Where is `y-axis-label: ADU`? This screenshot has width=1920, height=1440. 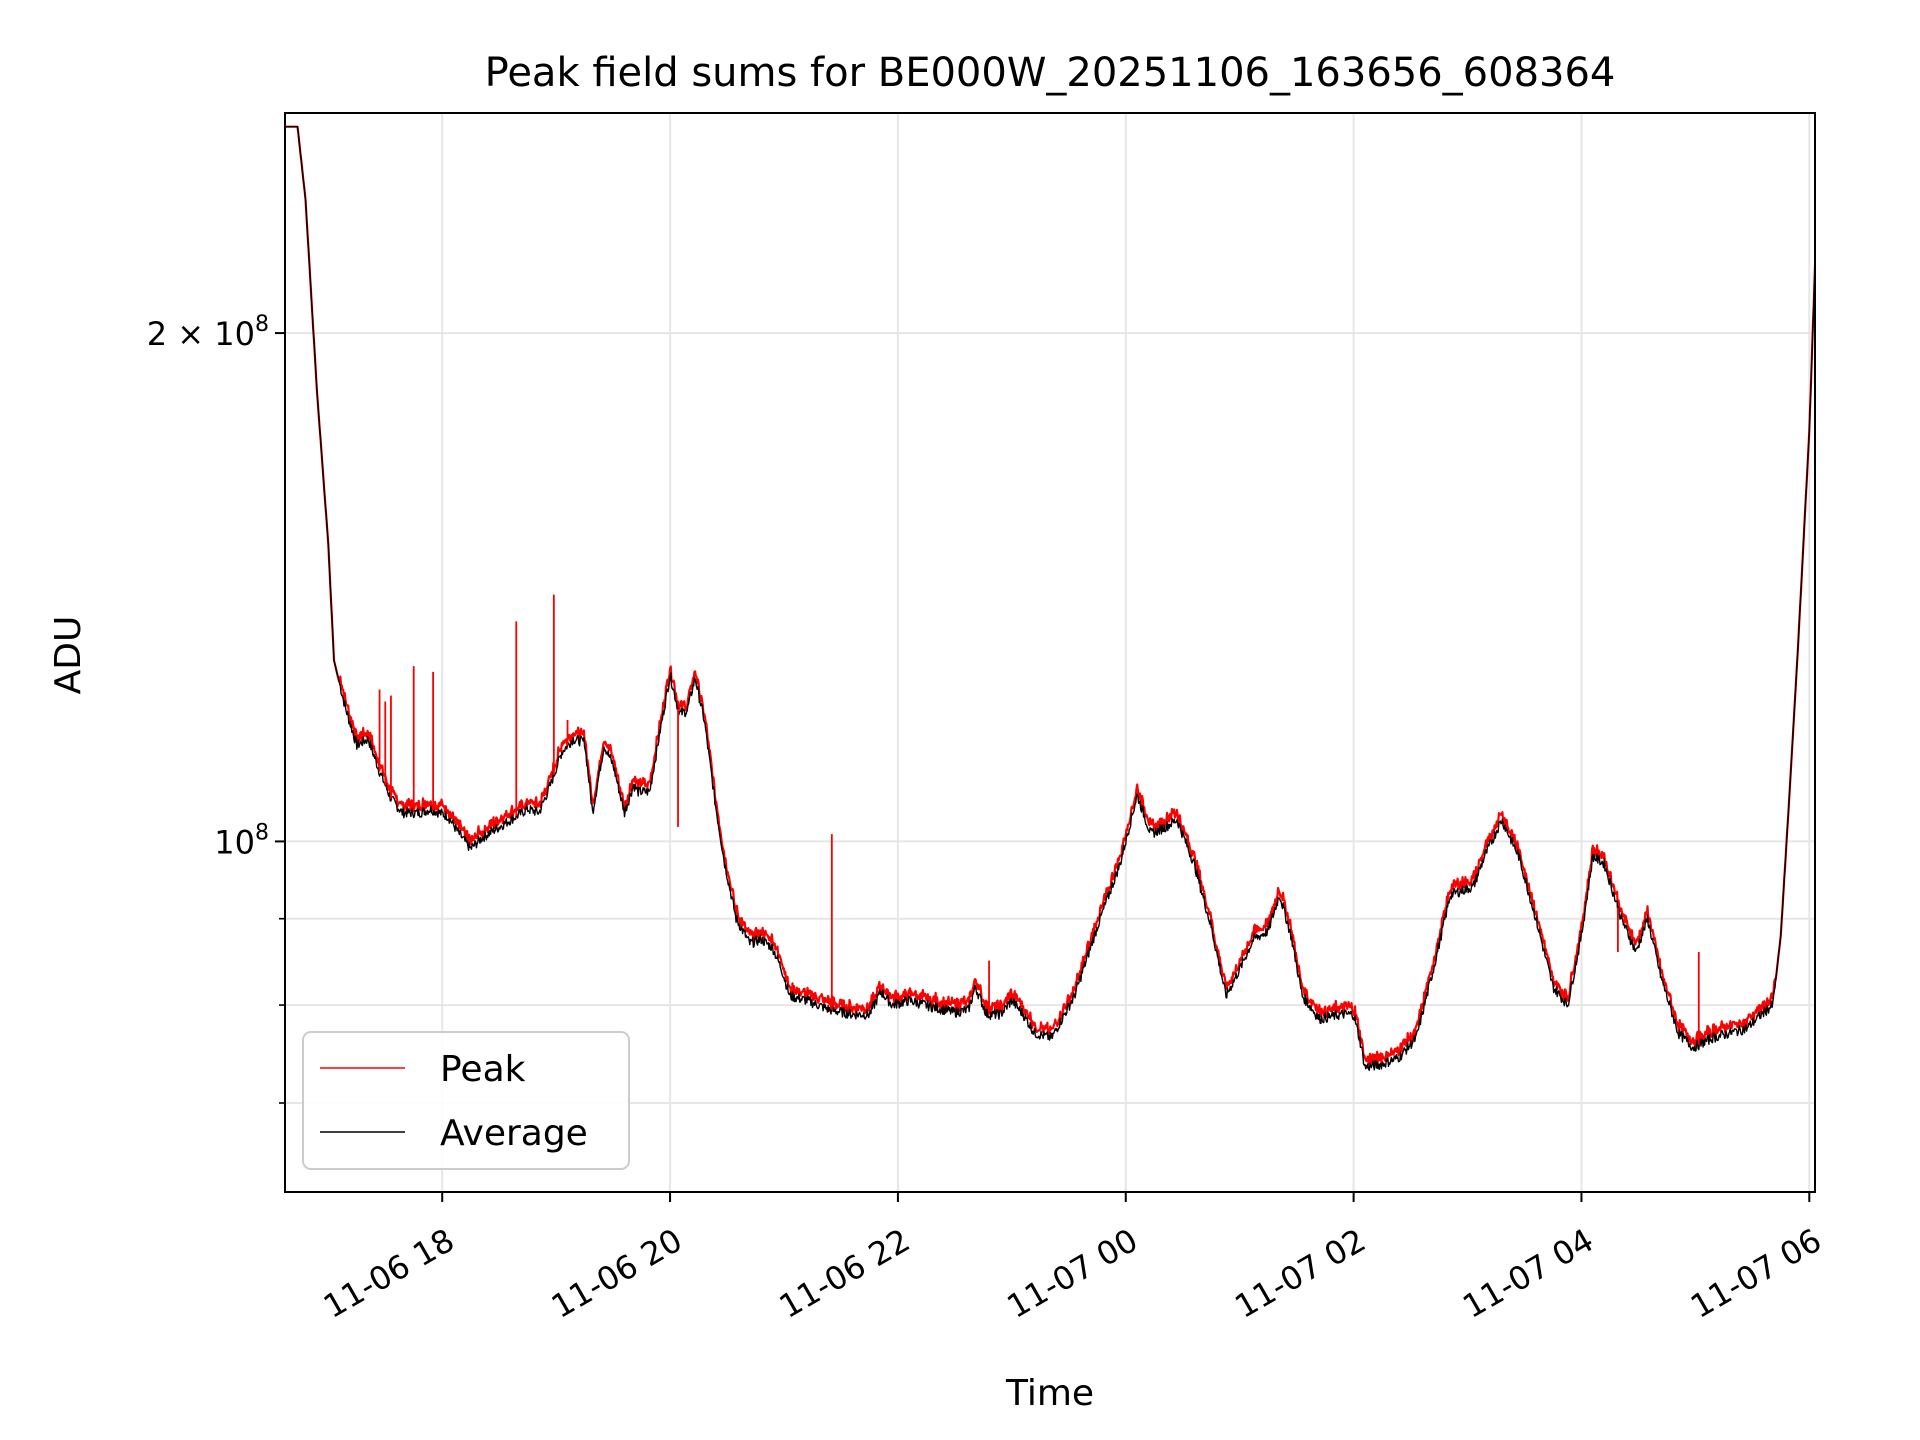
y-axis-label: ADU is located at coordinates (68, 655).